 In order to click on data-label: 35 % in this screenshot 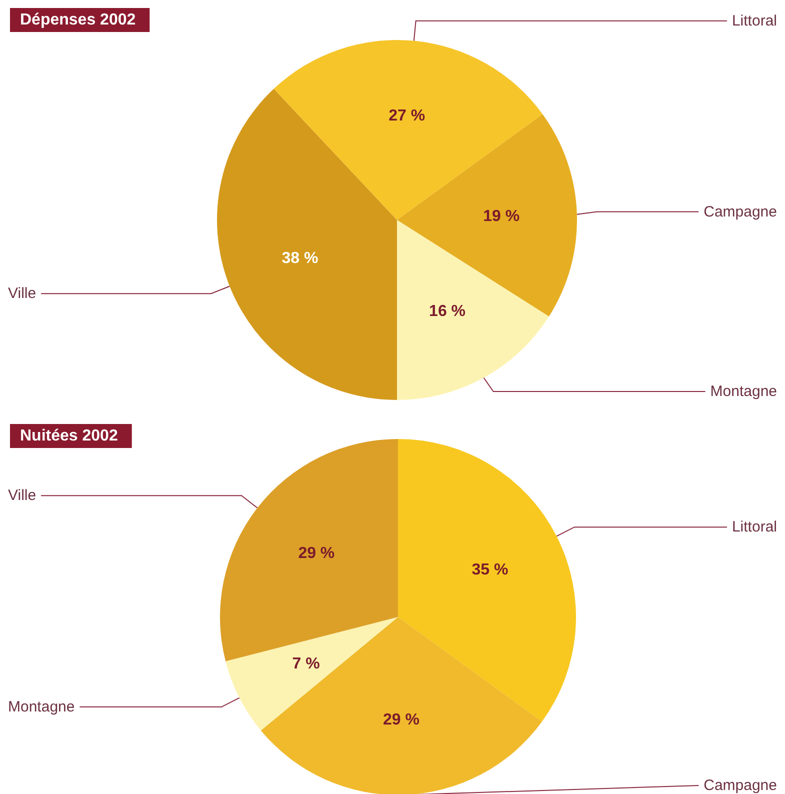, I will do `click(490, 570)`.